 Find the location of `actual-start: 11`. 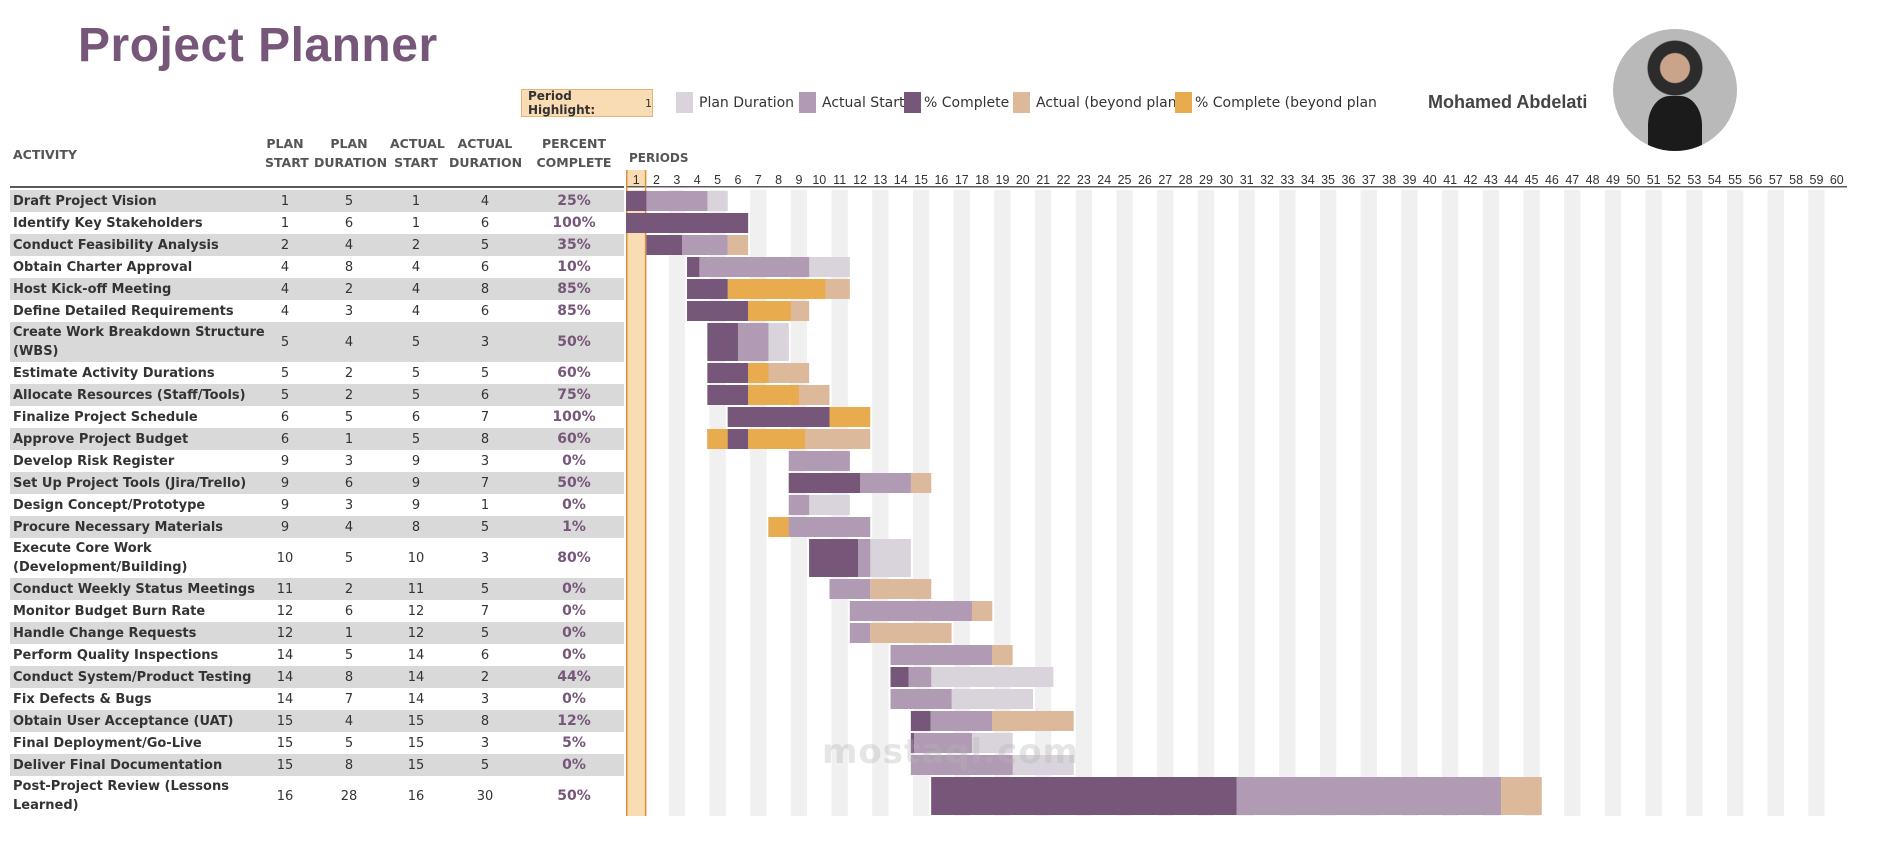

actual-start: 11 is located at coordinates (416, 589).